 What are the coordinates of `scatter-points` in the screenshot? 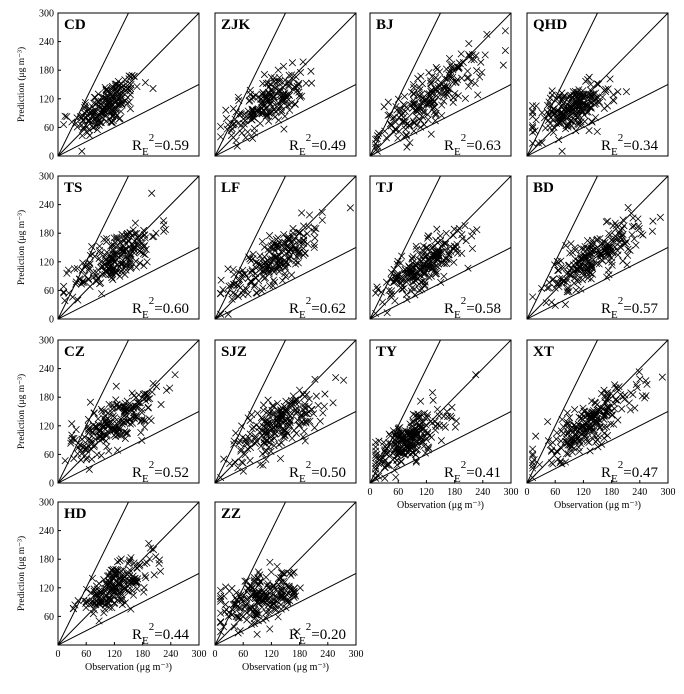 It's located at (260, 598).